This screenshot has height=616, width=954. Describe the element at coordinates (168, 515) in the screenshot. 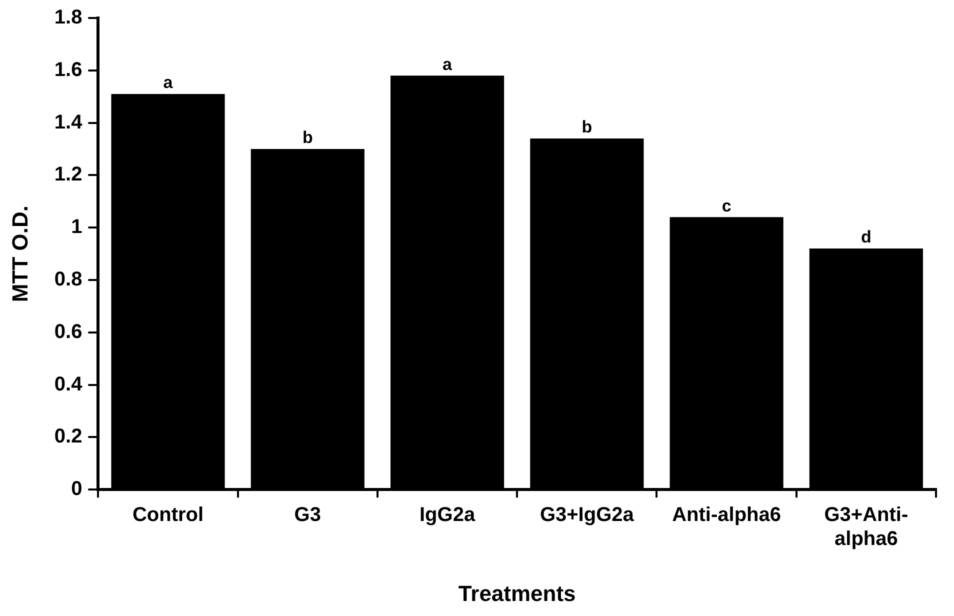

I see `x-tick-label: Control` at that location.